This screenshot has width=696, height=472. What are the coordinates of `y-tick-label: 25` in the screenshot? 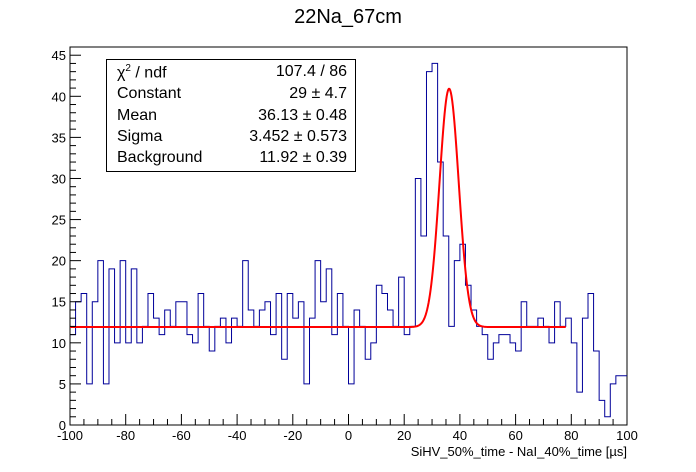 It's located at (59, 220).